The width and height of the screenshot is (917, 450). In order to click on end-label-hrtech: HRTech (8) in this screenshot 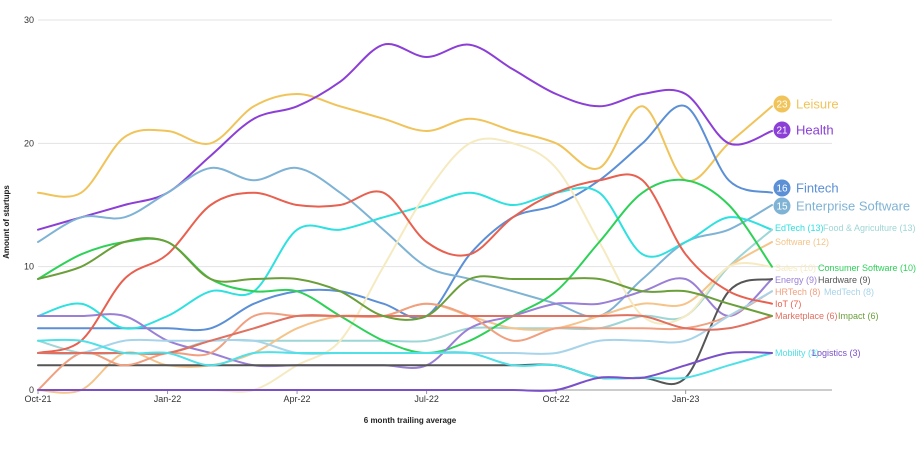, I will do `click(797, 292)`.